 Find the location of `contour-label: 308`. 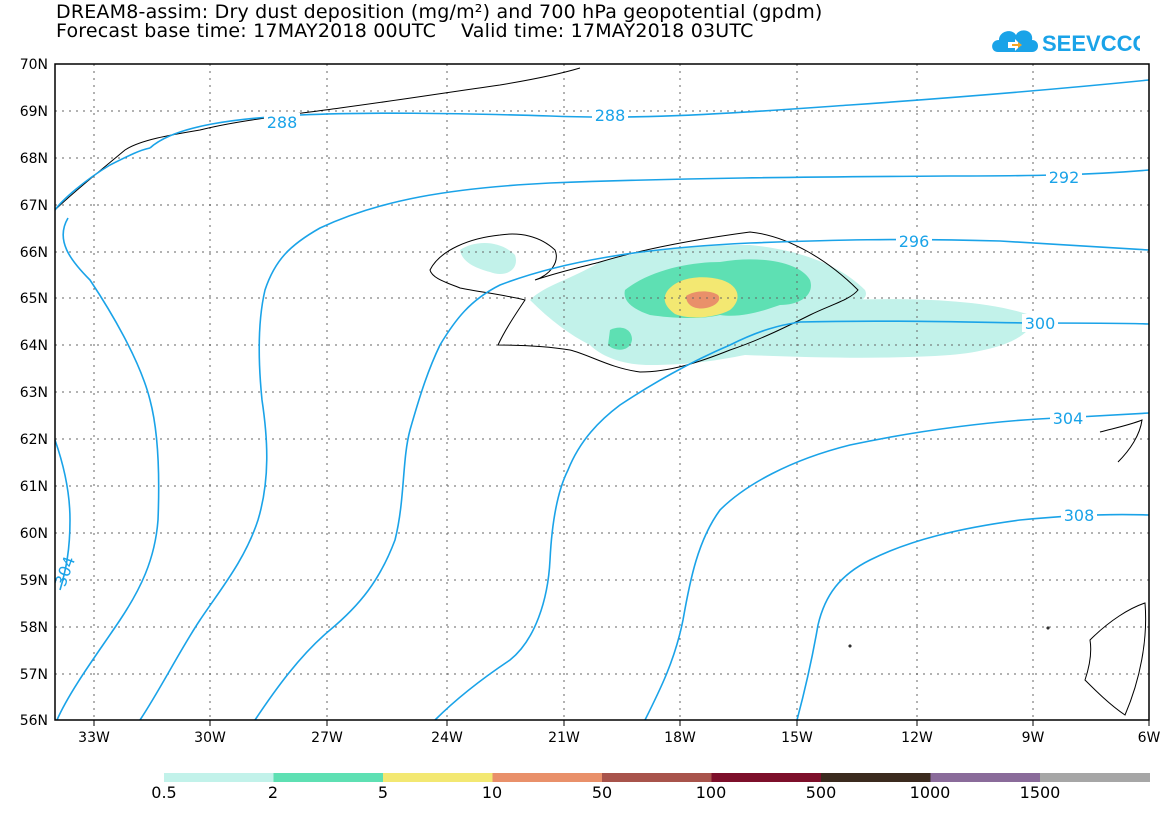

contour-label: 308 is located at coordinates (1079, 515).